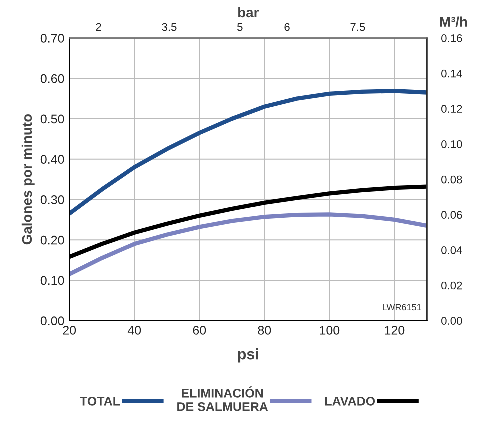 Image resolution: width=480 pixels, height=425 pixels. I want to click on y2-tick-label: 0.00, so click(452, 321).